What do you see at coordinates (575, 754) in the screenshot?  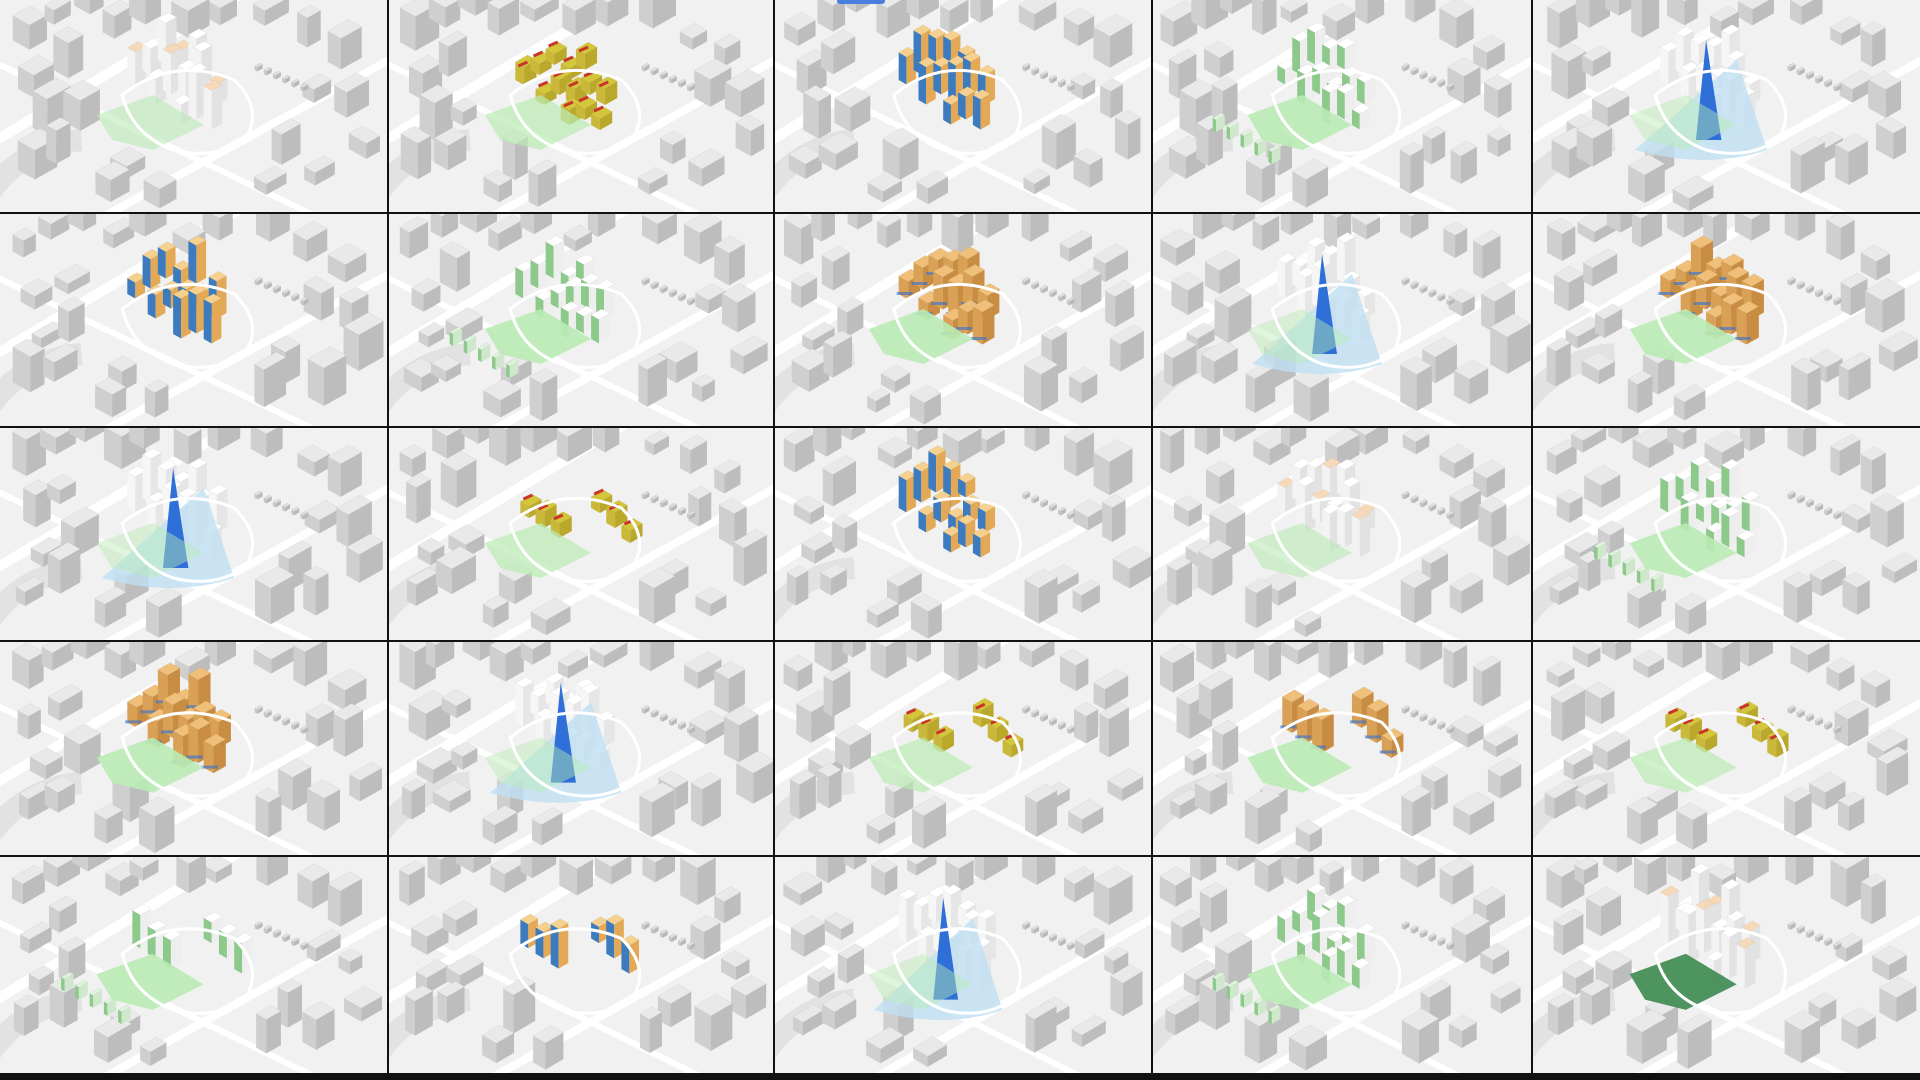 I see `site-outline` at bounding box center [575, 754].